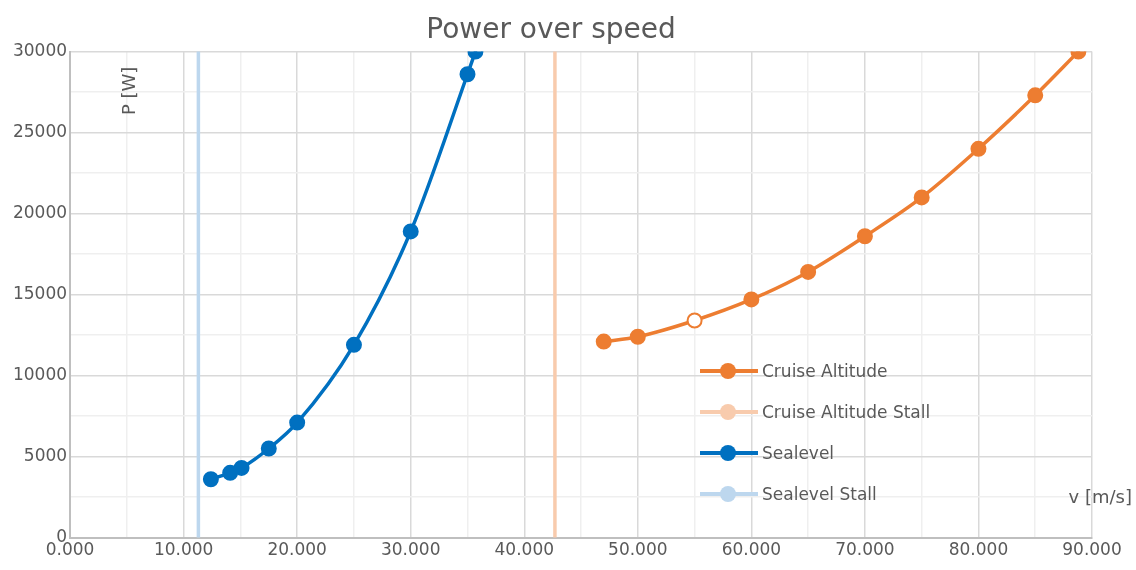 The width and height of the screenshot is (1136, 570). I want to click on y-tick-label: 25000, so click(40, 131).